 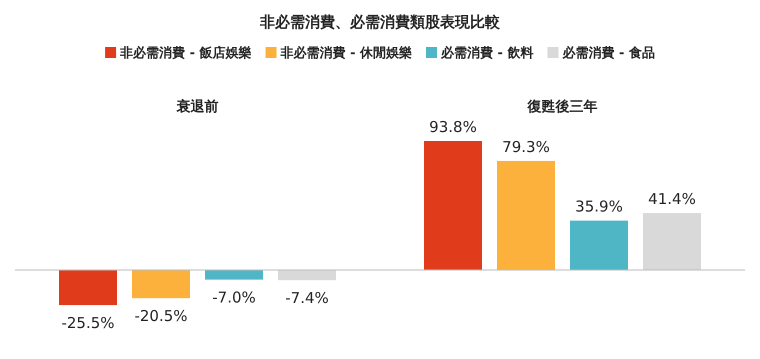 I want to click on data-label: -20.5%, so click(x=161, y=316).